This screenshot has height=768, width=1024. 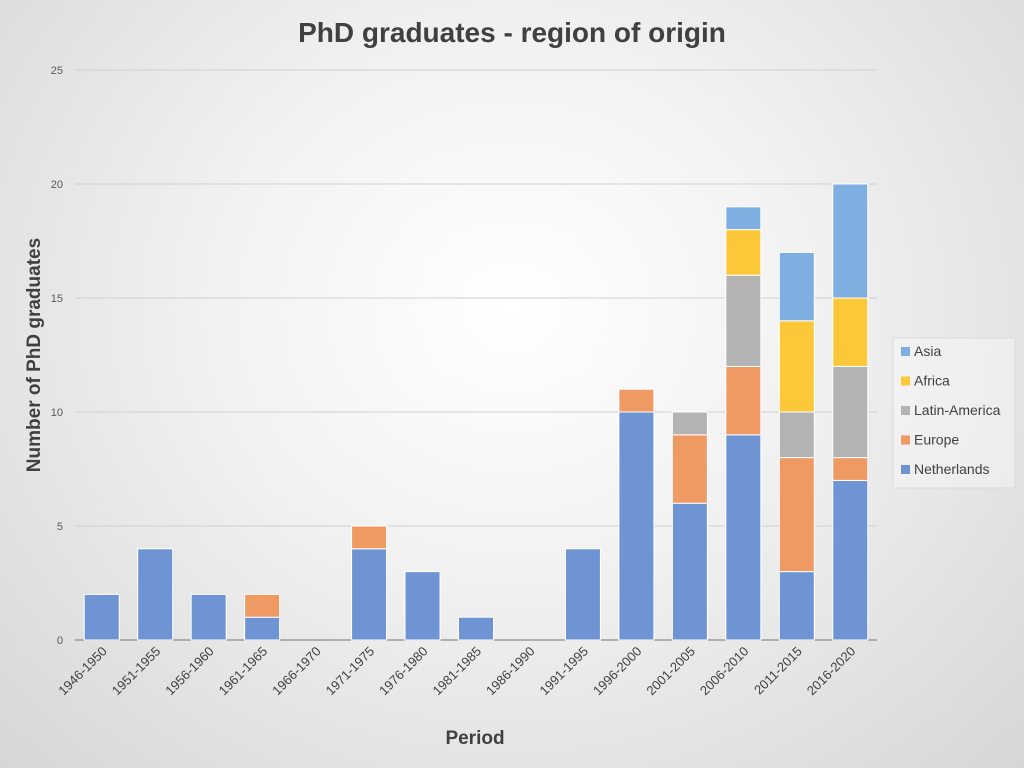 I want to click on legend-label: Asia, so click(x=927, y=351).